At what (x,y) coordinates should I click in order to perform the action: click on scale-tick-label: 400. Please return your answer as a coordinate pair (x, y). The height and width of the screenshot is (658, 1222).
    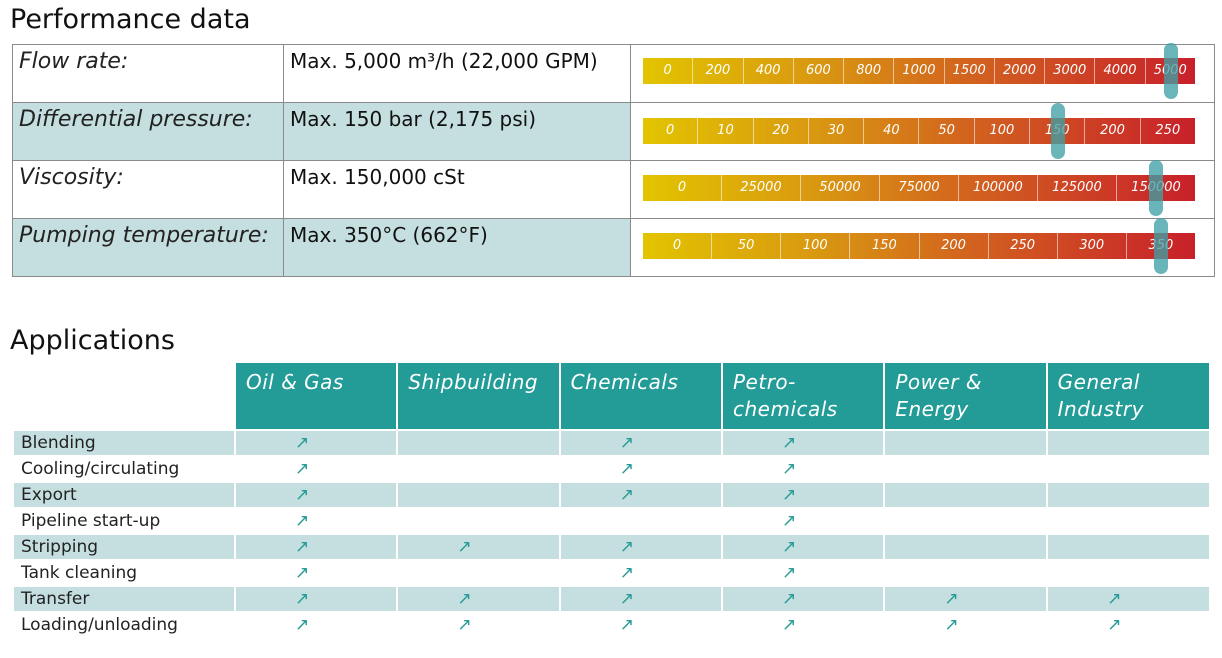
    Looking at the image, I should click on (769, 71).